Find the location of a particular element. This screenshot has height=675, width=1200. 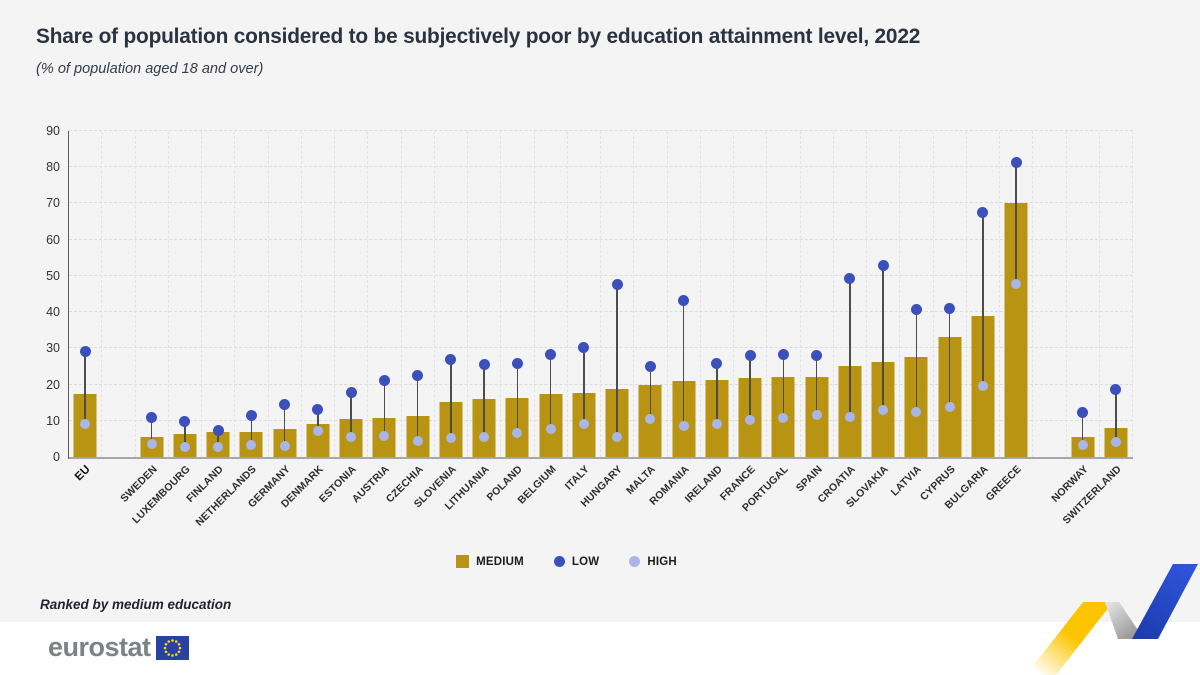

legend-item-medium: MEDIUM is located at coordinates (490, 561).